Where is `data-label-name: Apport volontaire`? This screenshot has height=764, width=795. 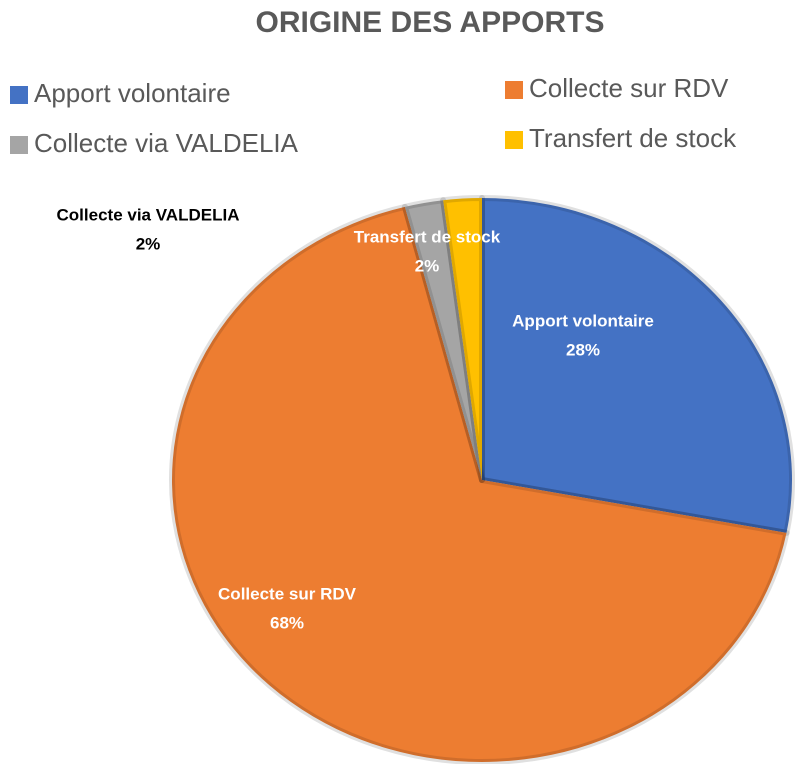
data-label-name: Apport volontaire is located at coordinates (583, 320).